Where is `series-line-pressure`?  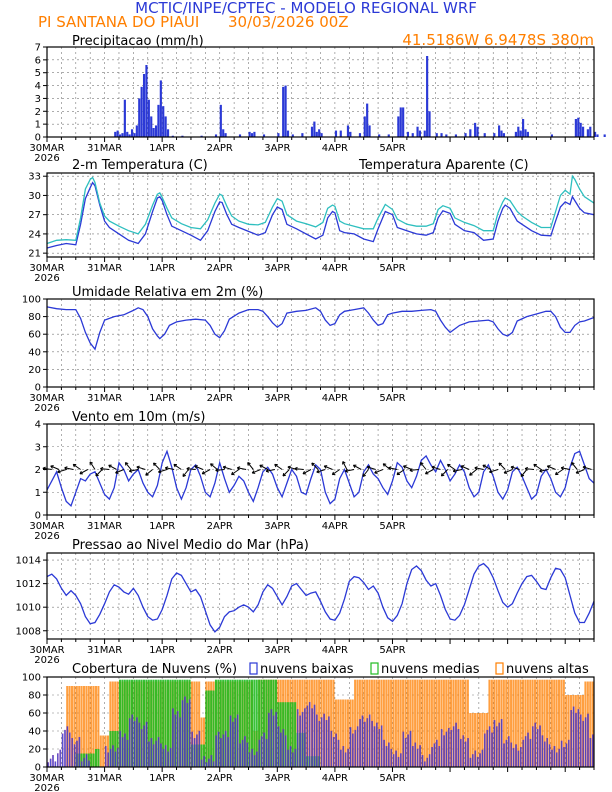 series-line-pressure is located at coordinates (320, 597).